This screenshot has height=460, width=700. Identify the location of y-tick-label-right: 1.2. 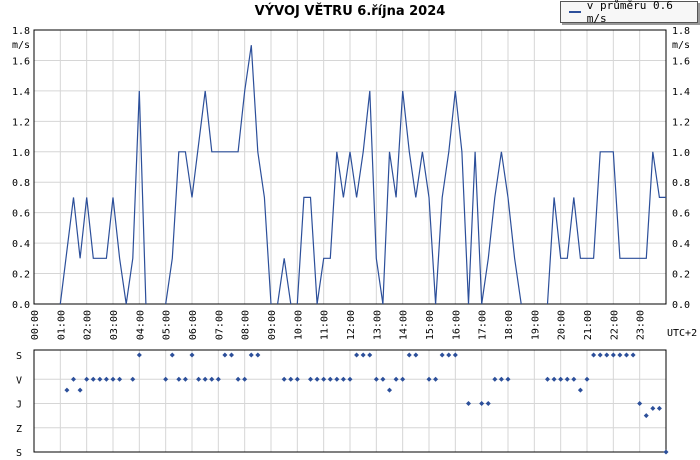
(681, 122).